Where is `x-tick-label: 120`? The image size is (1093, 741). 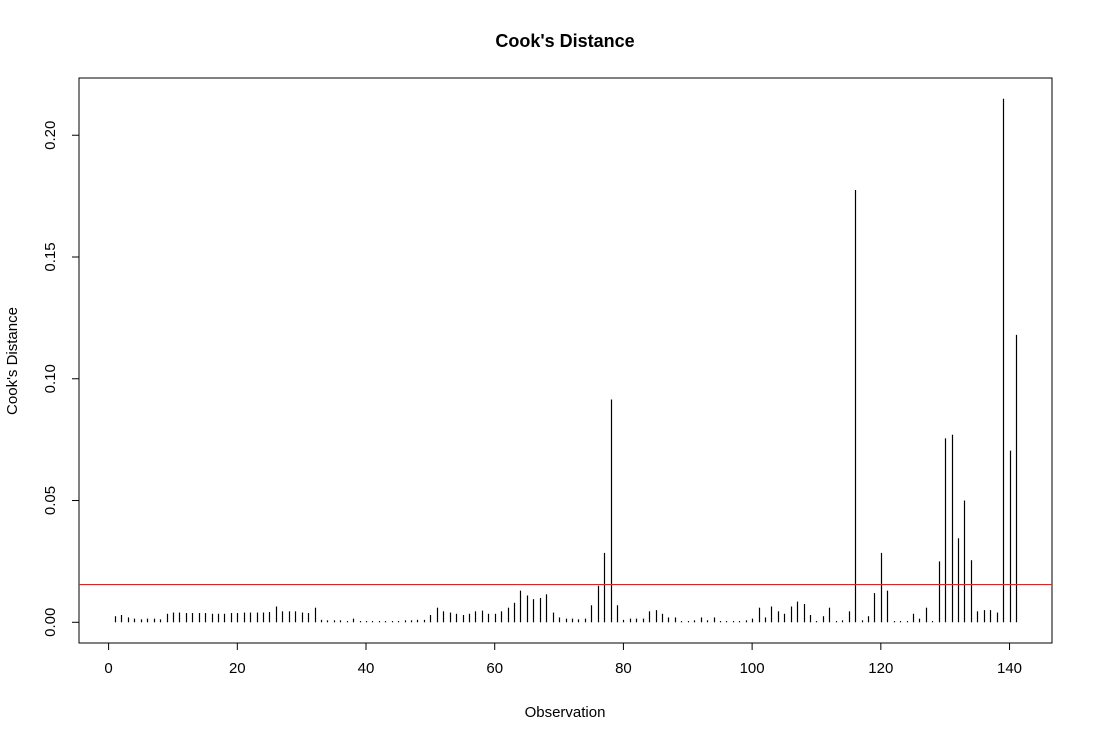
x-tick-label: 120 is located at coordinates (880, 668).